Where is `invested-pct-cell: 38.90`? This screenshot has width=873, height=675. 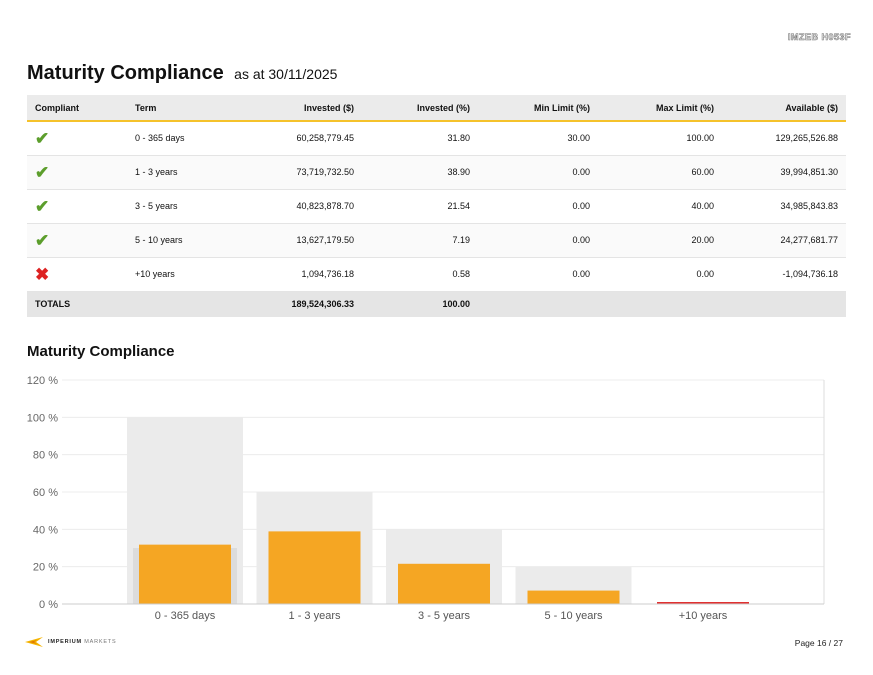
invested-pct-cell: 38.90 is located at coordinates (420, 172).